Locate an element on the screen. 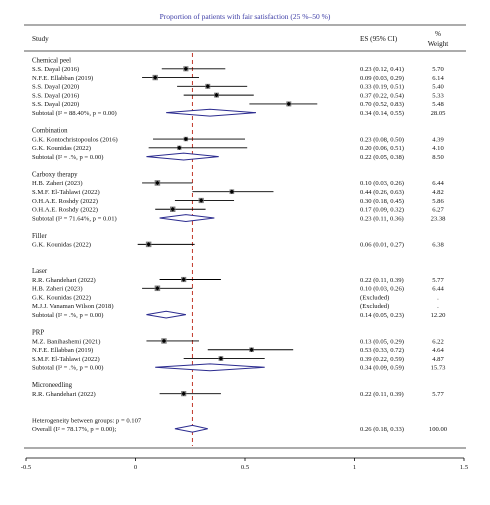 The width and height of the screenshot is (490, 505). study-row: H.B. Zaheri (2023) 0.10 (0.03, 0.26) 6.44 is located at coordinates (238, 183).